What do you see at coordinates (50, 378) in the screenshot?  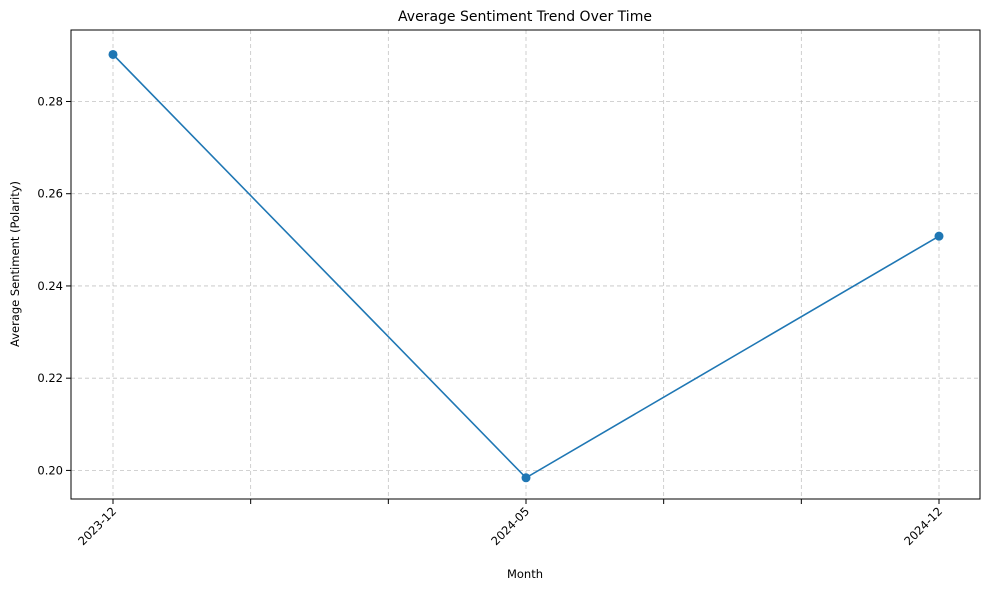 I see `y-tick-label: 0.22` at bounding box center [50, 378].